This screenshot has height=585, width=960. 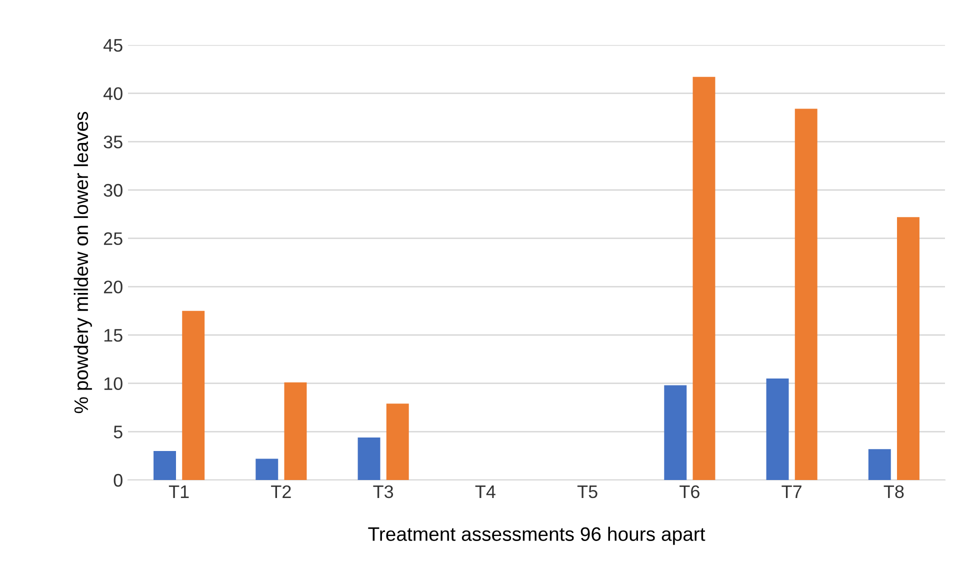 I want to click on y-tick-label: 10, so click(x=113, y=383).